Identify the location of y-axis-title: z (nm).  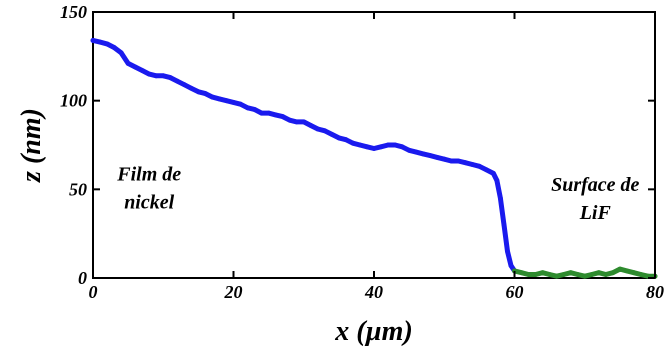
(31, 145).